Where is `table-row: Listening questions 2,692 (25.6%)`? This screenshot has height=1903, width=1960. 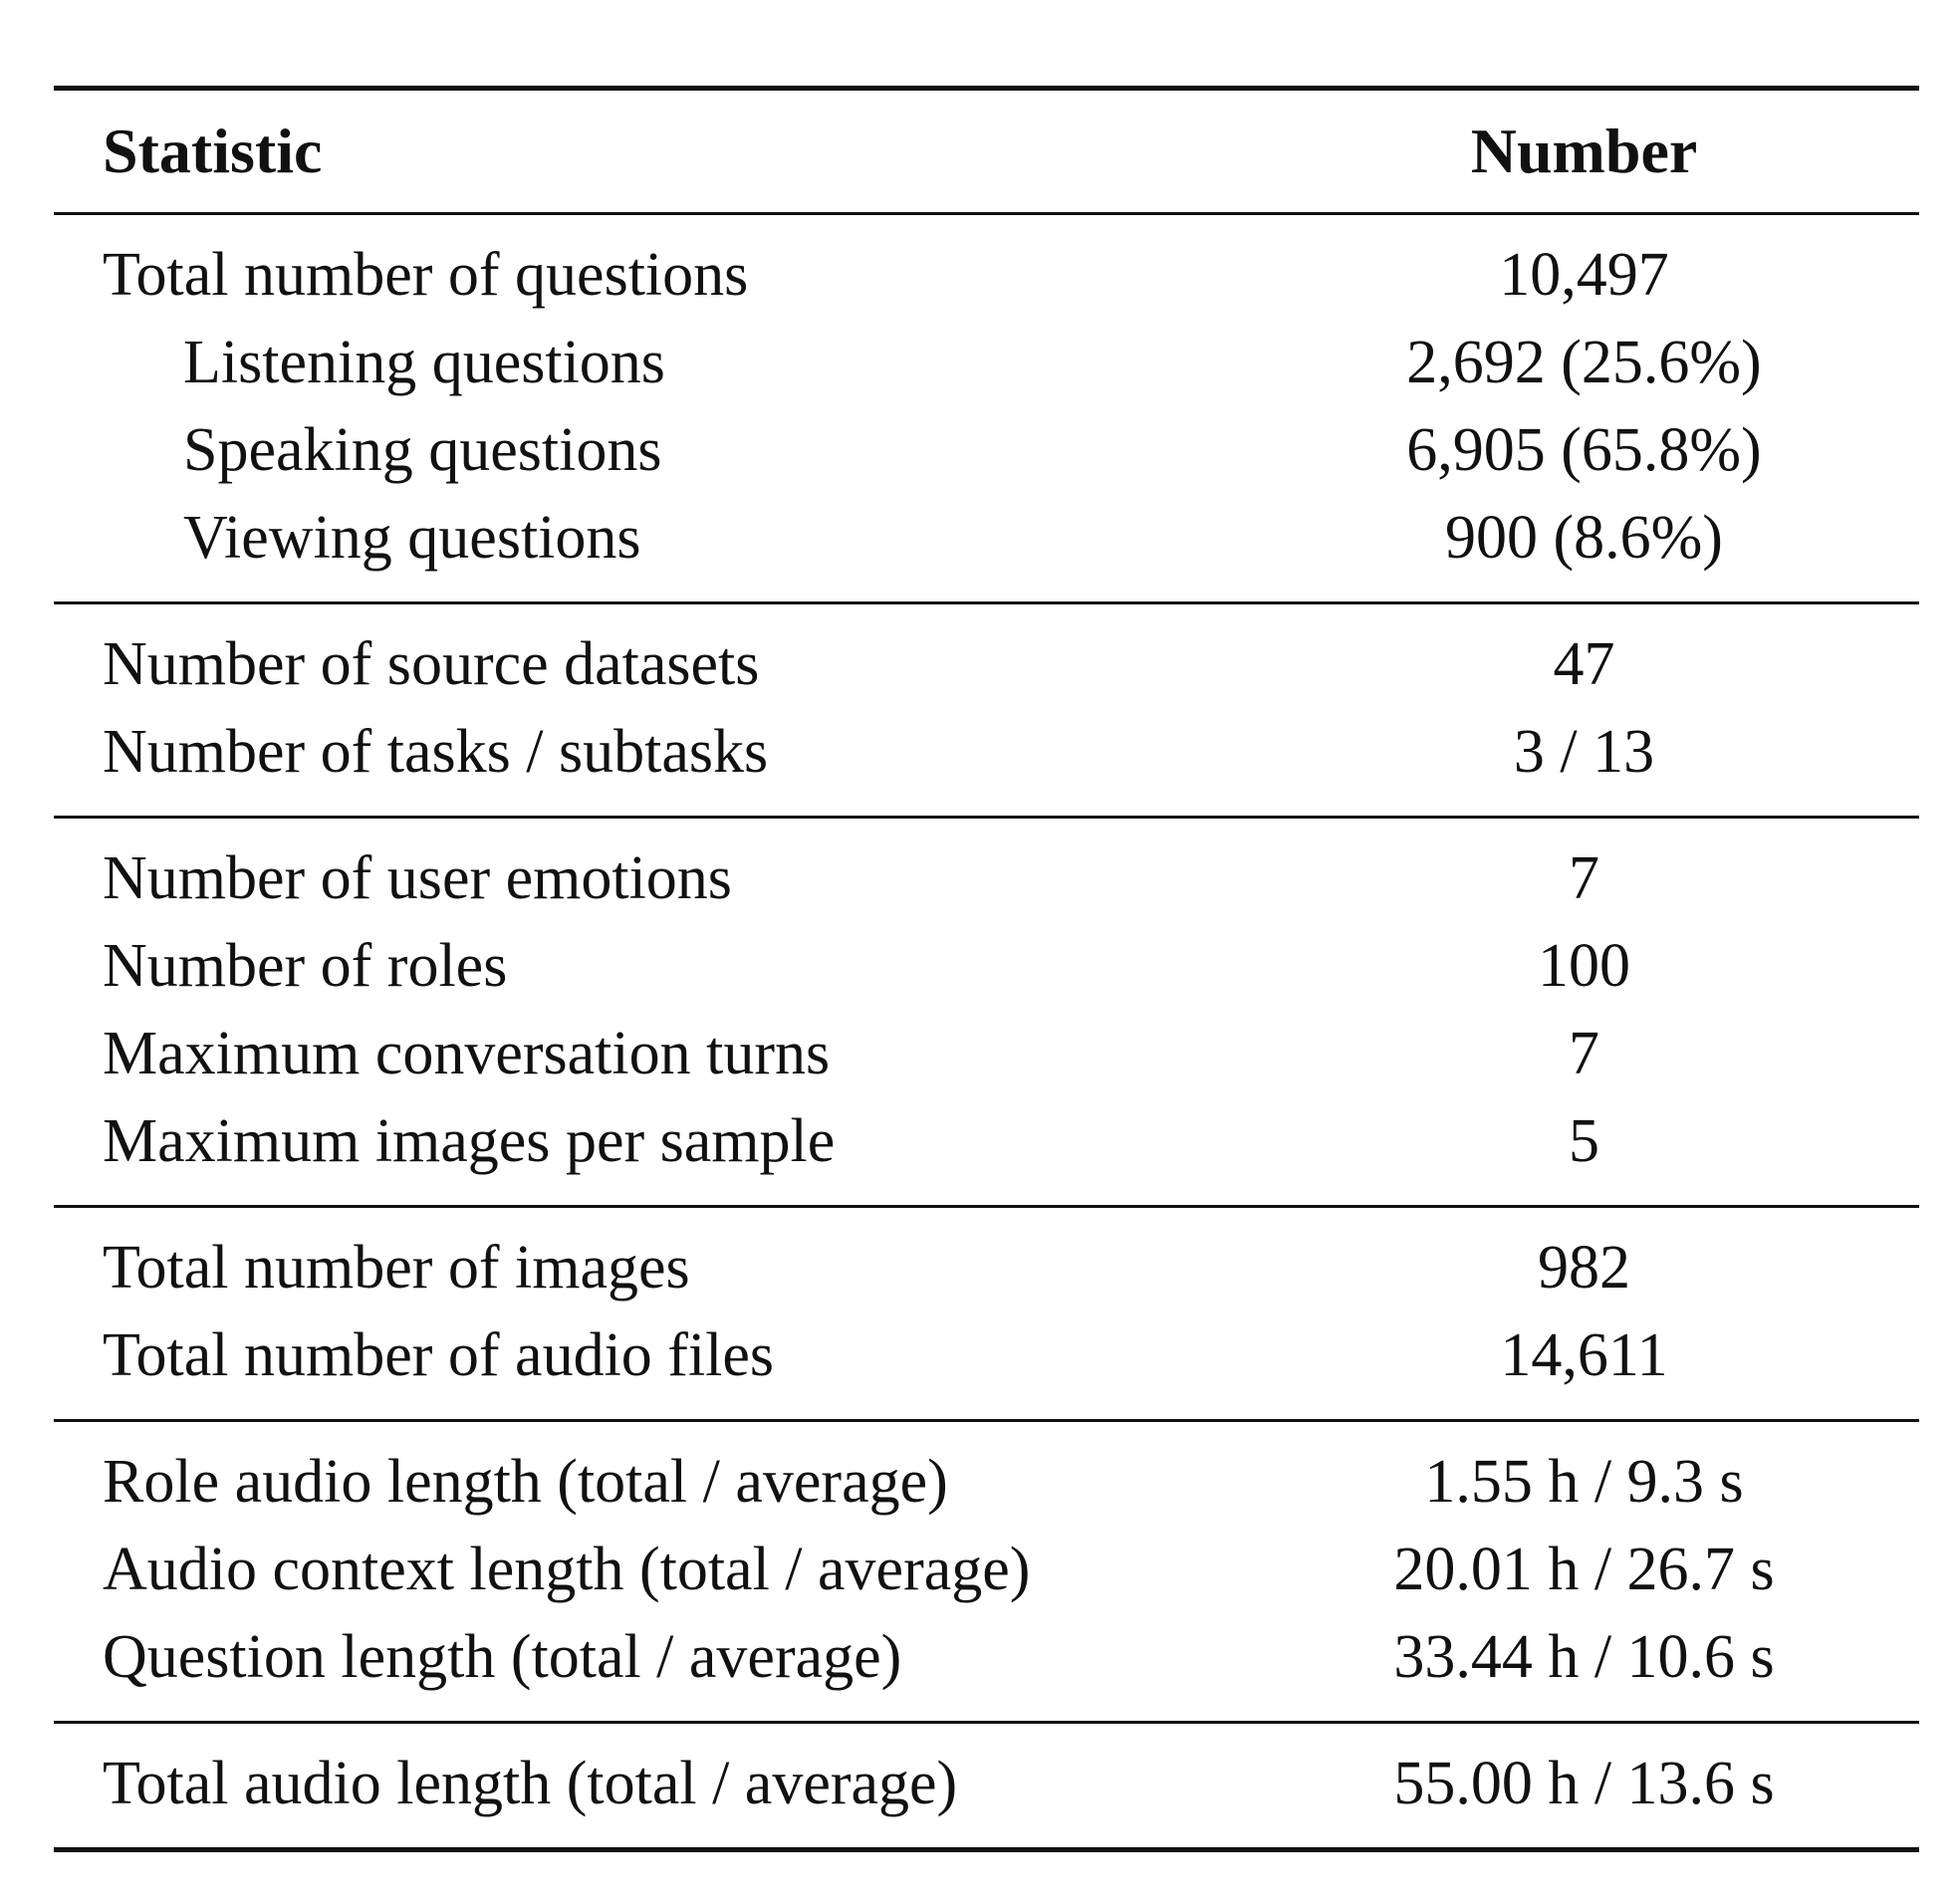
table-row: Listening questions 2,692 (25.6%) is located at coordinates (987, 362).